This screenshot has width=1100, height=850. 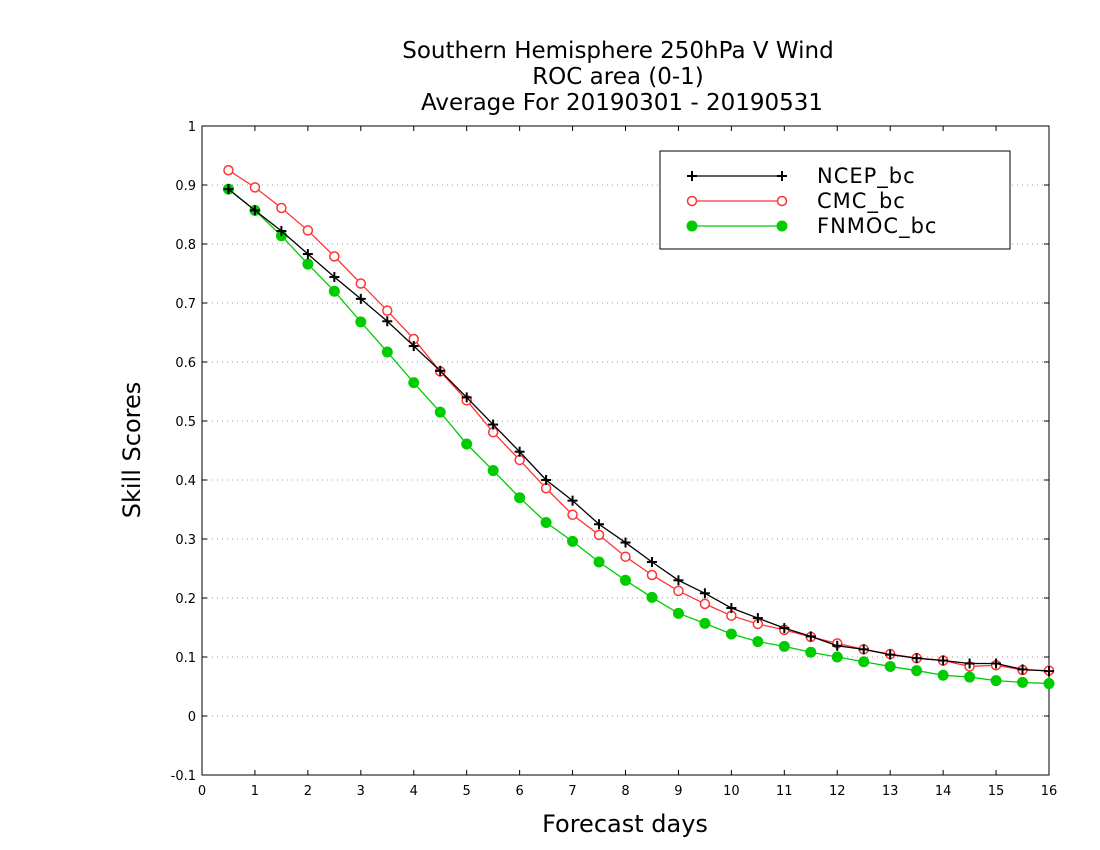 What do you see at coordinates (861, 201) in the screenshot?
I see `legend-label-cmc-bc: CMC_bc` at bounding box center [861, 201].